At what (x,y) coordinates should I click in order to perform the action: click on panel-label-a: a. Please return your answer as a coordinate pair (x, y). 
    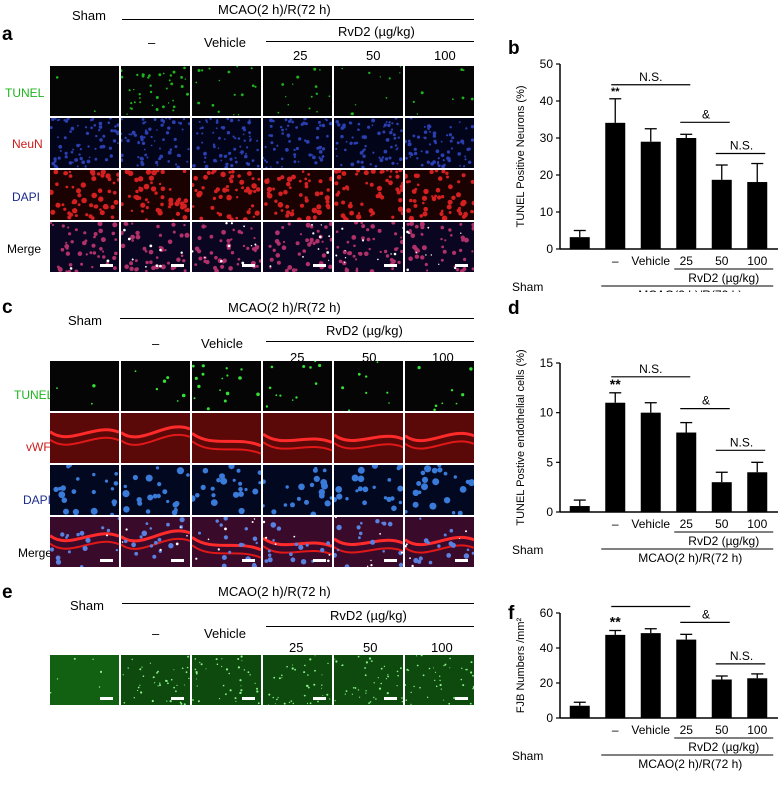
    Looking at the image, I should click on (7, 34).